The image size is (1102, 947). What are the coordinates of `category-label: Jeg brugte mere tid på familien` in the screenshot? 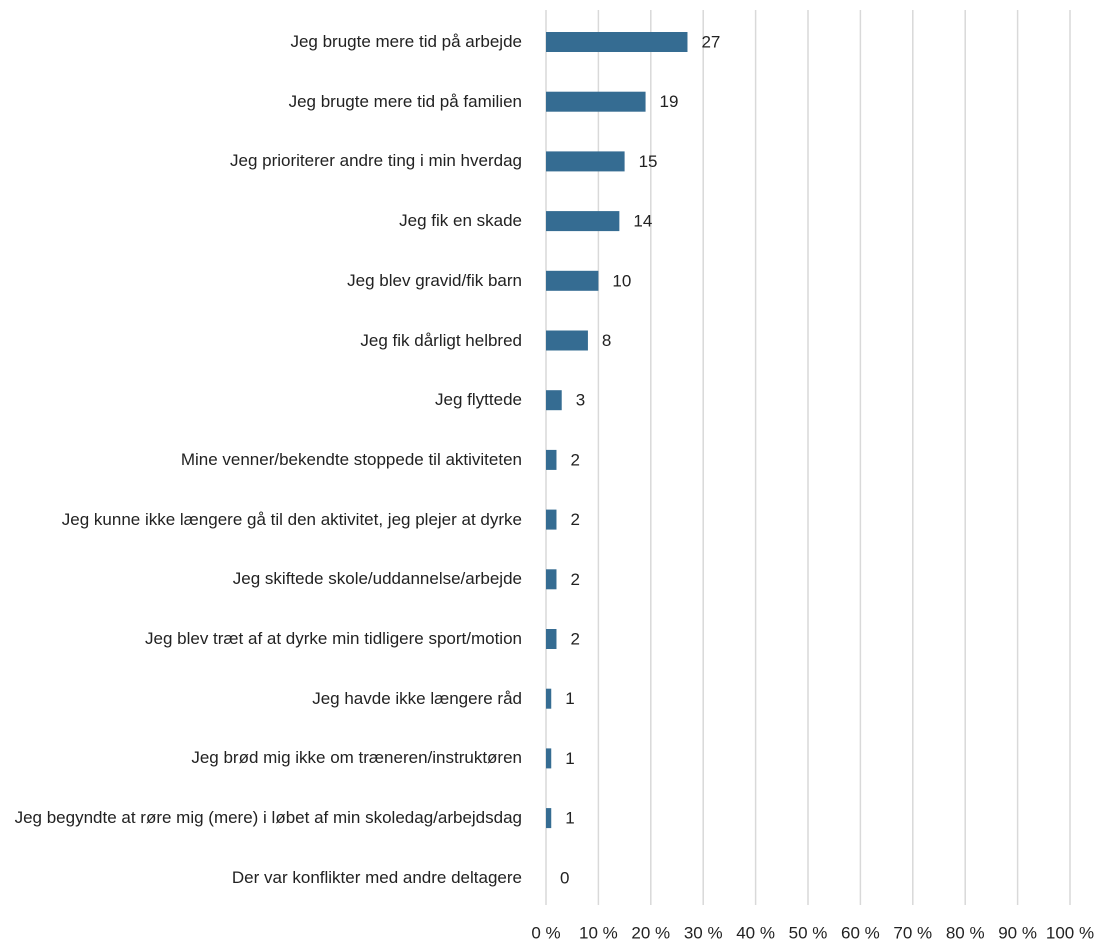 It's located at (405, 101).